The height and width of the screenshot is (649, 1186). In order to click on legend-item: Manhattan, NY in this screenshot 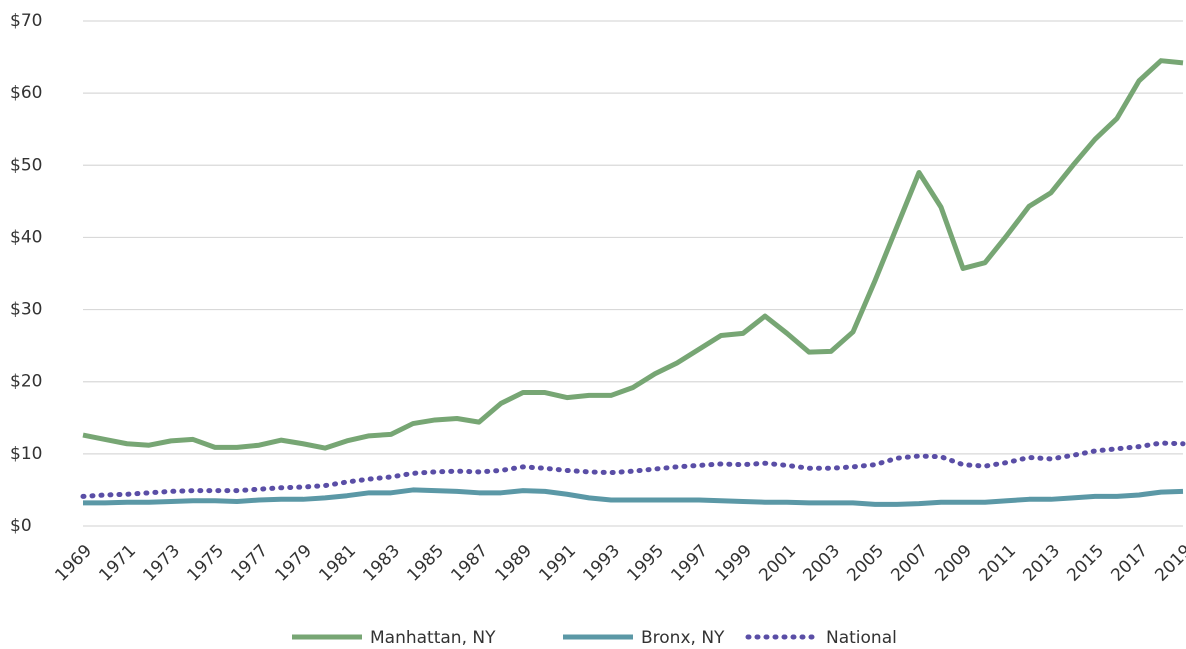, I will do `click(394, 638)`.